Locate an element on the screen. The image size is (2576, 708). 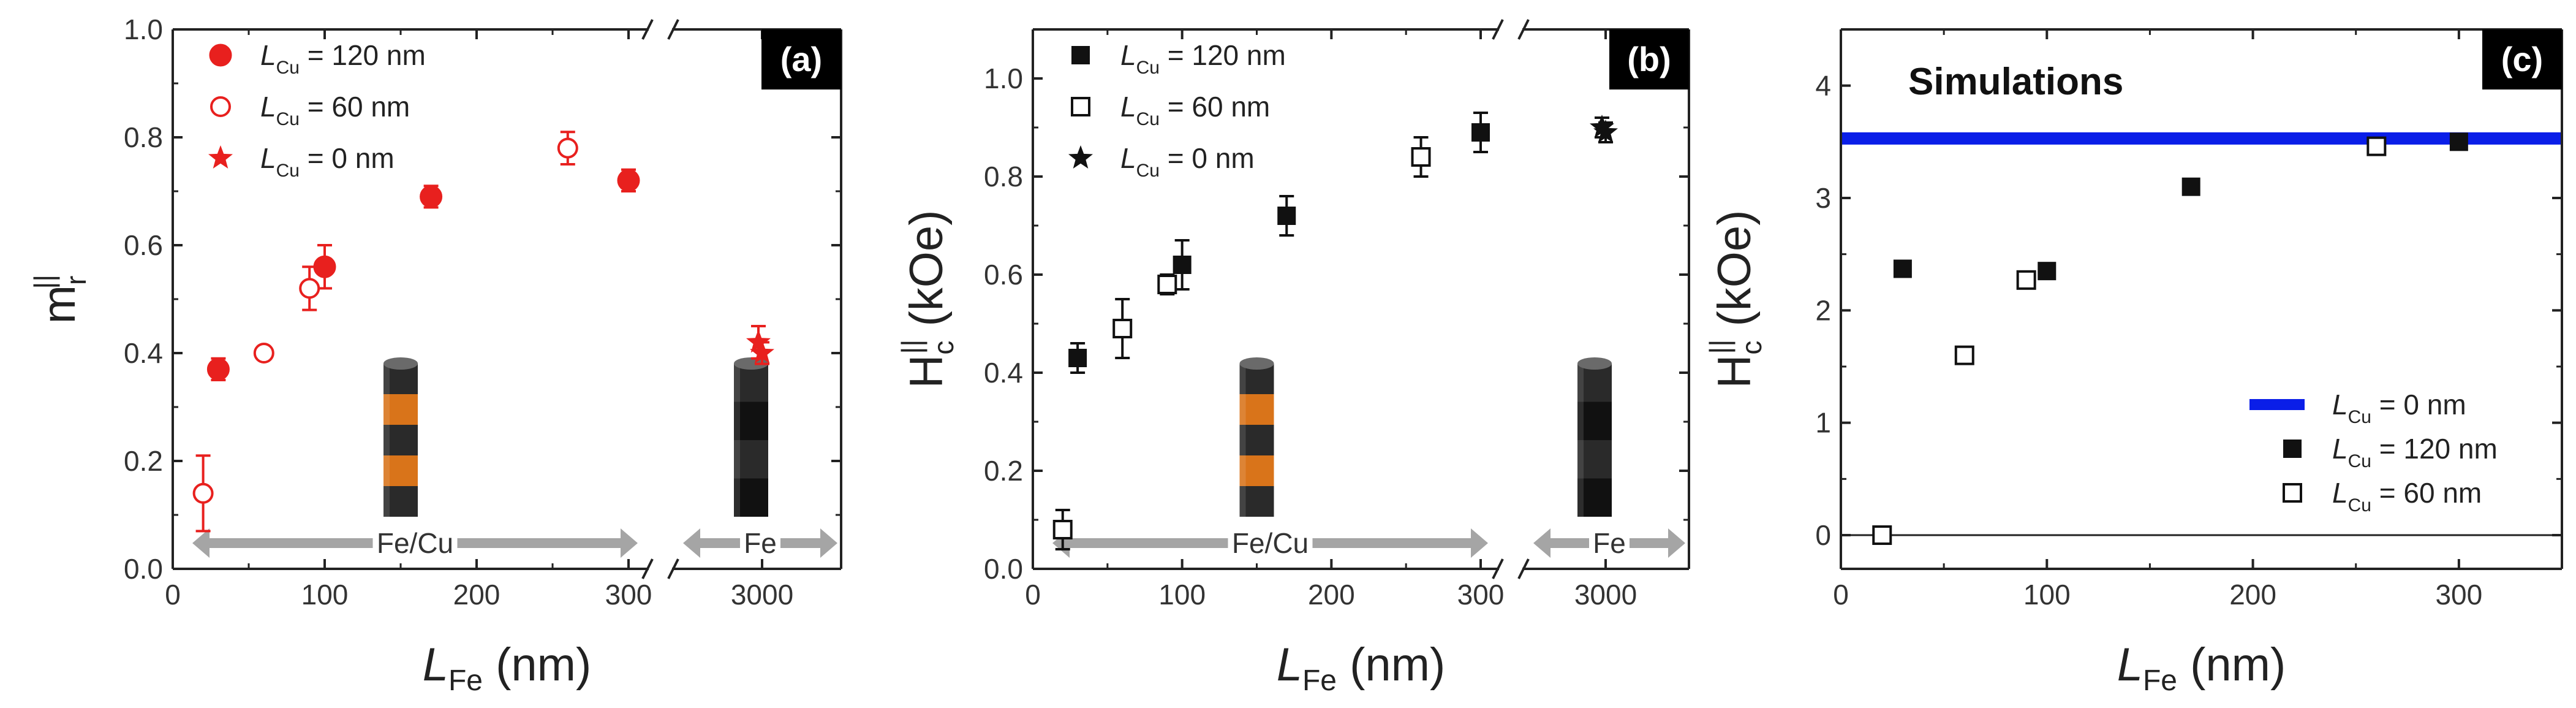
legend-label: LCu = 120 nm is located at coordinates (1203, 58).